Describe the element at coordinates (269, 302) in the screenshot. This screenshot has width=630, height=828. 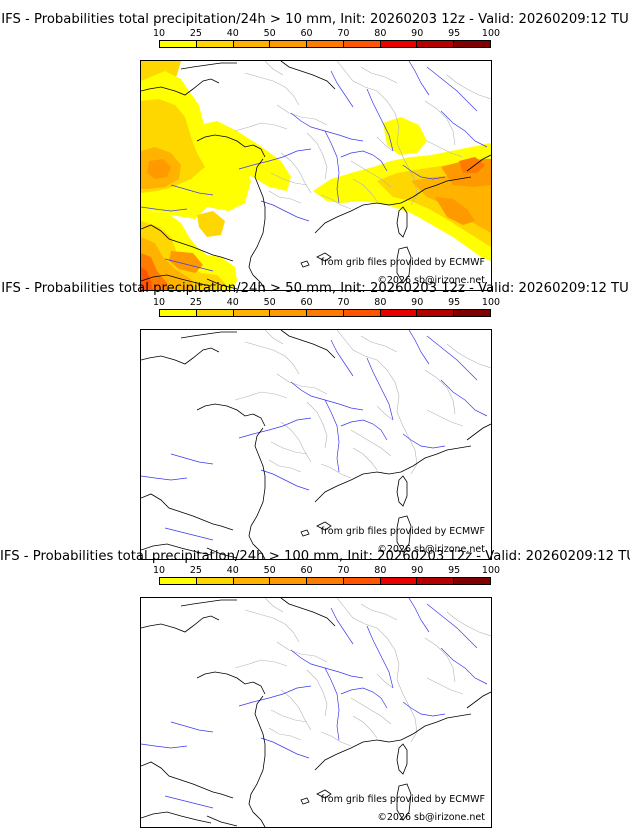
I see `colorbar-tick-label: 50` at that location.